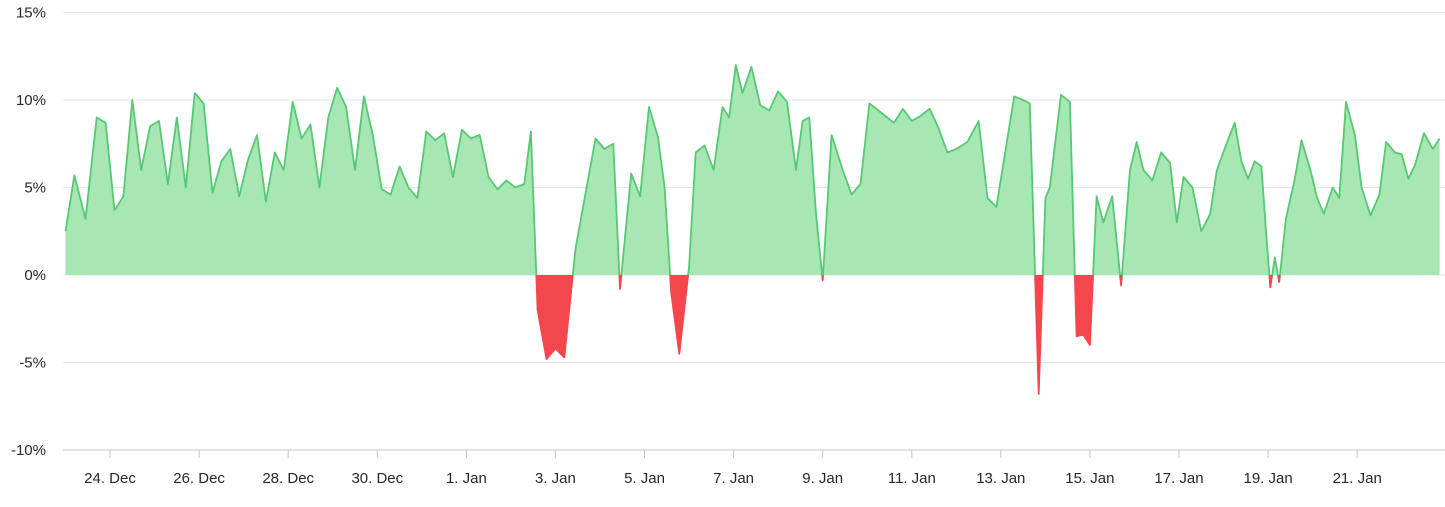 This screenshot has height=507, width=1445. Describe the element at coordinates (35, 188) in the screenshot. I see `y-tick-label: 5%` at that location.